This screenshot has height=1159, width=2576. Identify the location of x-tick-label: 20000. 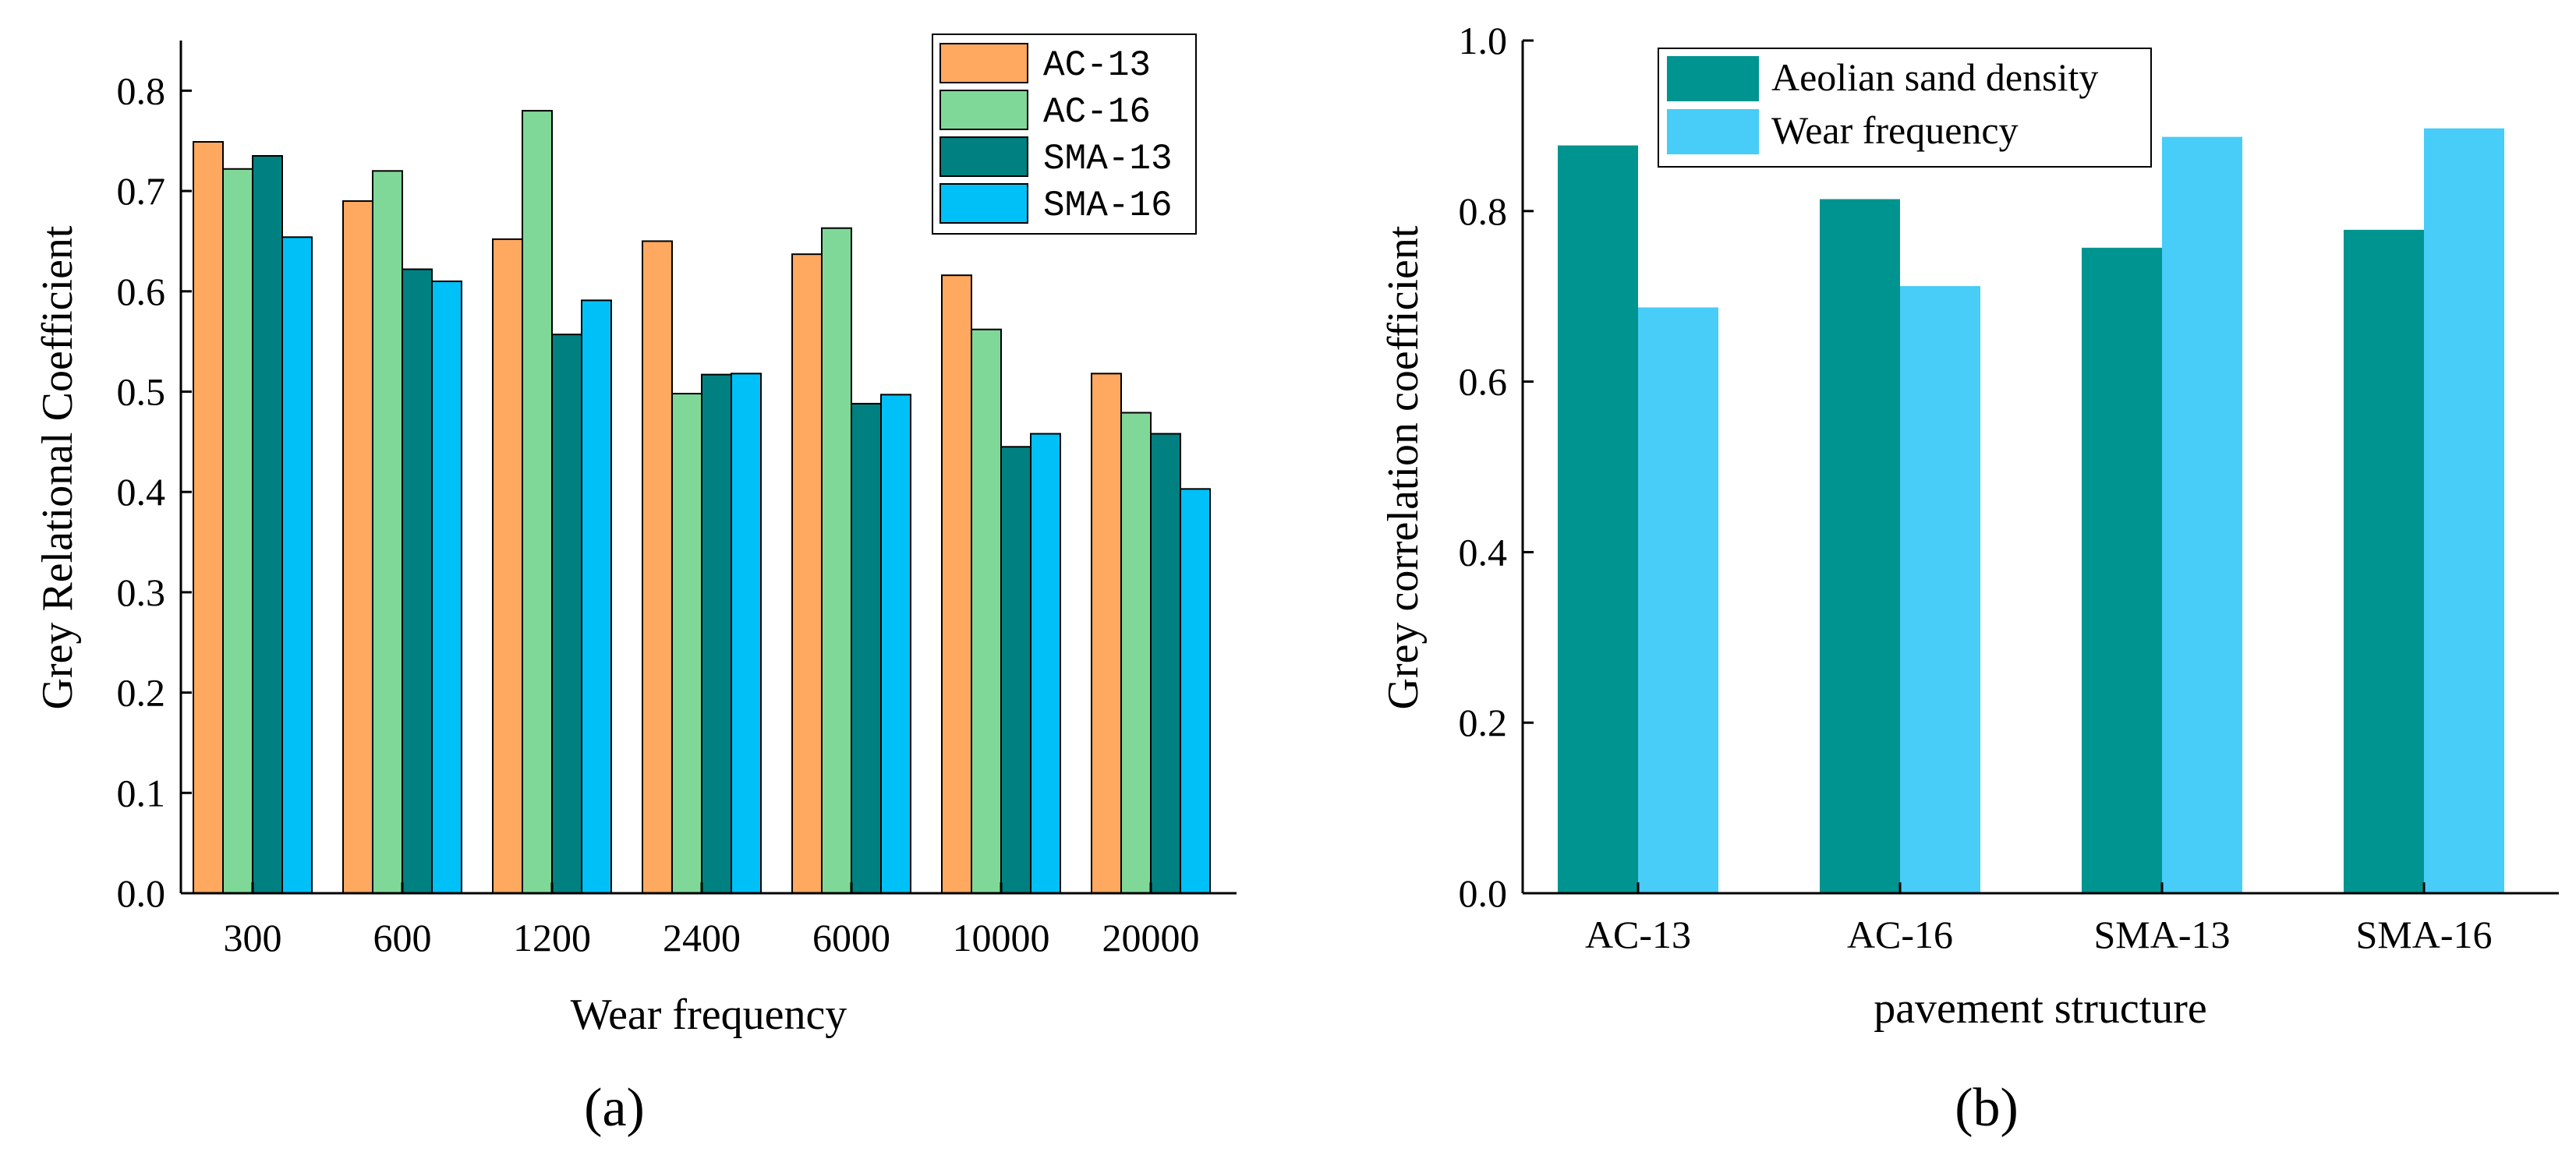
(1151, 937).